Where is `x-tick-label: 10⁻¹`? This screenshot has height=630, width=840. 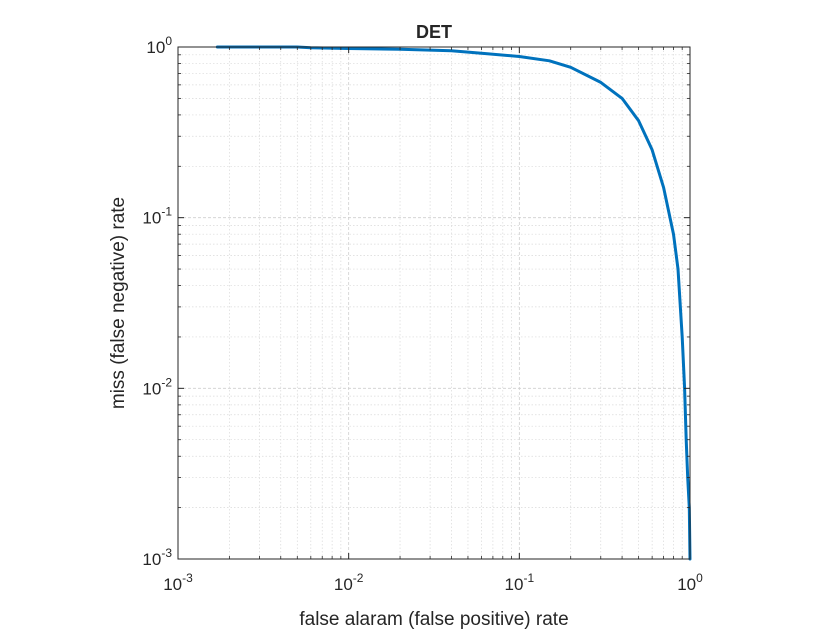
x-tick-label: 10⁻¹ is located at coordinates (520, 582).